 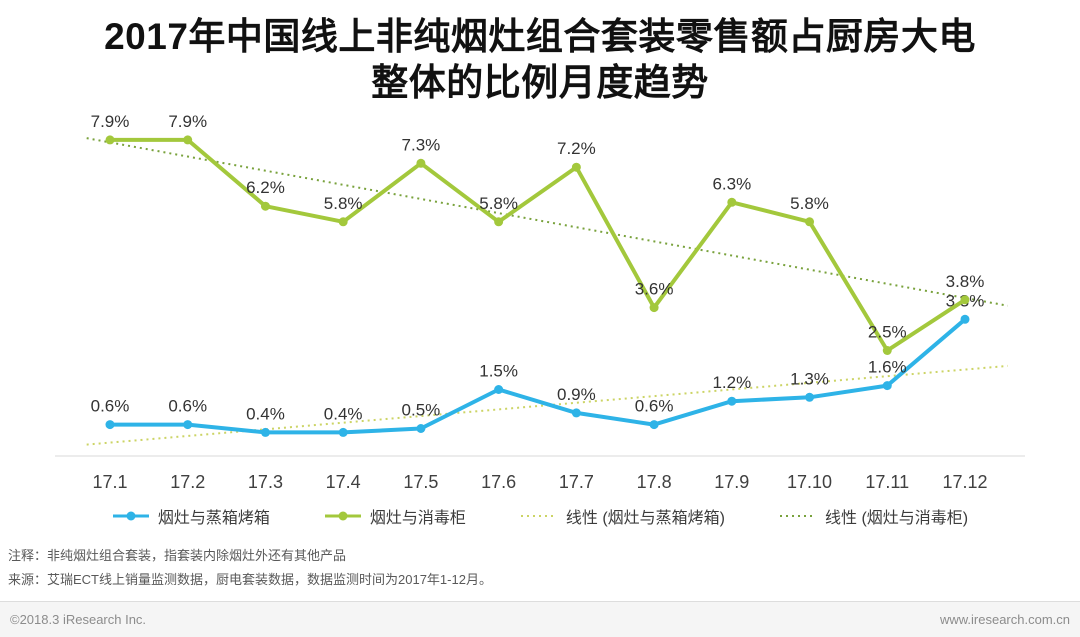 What do you see at coordinates (576, 394) in the screenshot?
I see `data-label: 0.9%` at bounding box center [576, 394].